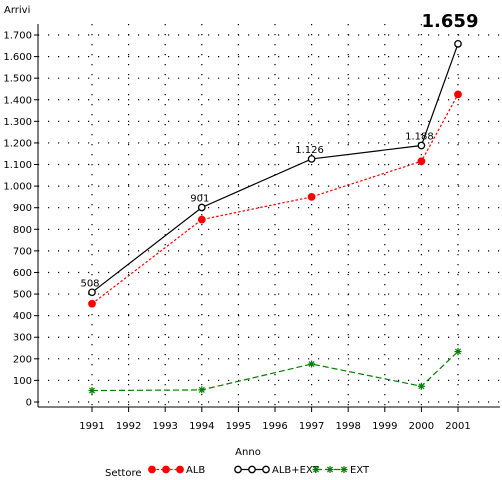  What do you see at coordinates (128, 426) in the screenshot?
I see `x-tick-label: 1992` at bounding box center [128, 426].